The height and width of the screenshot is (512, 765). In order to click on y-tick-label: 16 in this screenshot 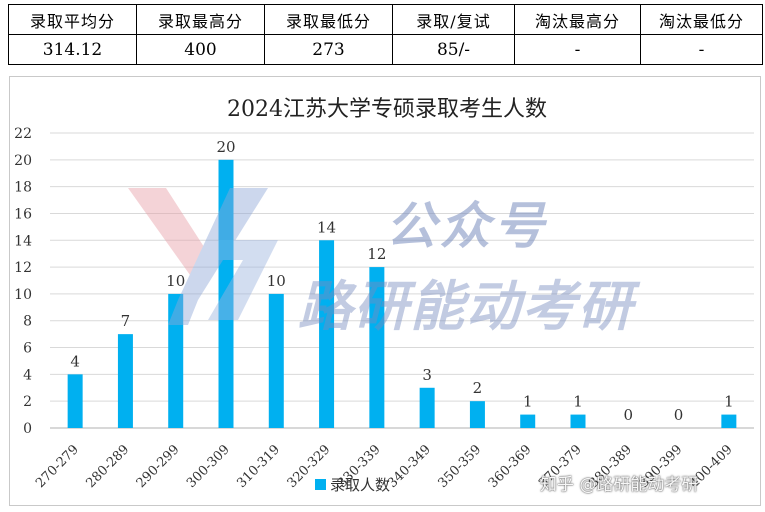, I will do `click(23, 214)`.